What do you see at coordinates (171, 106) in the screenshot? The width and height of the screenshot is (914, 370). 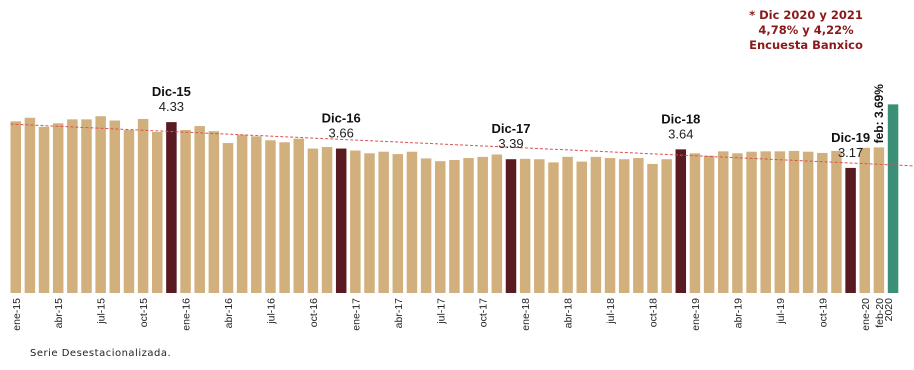 I see `annotation-value-dic-15: 4.33` at bounding box center [171, 106].